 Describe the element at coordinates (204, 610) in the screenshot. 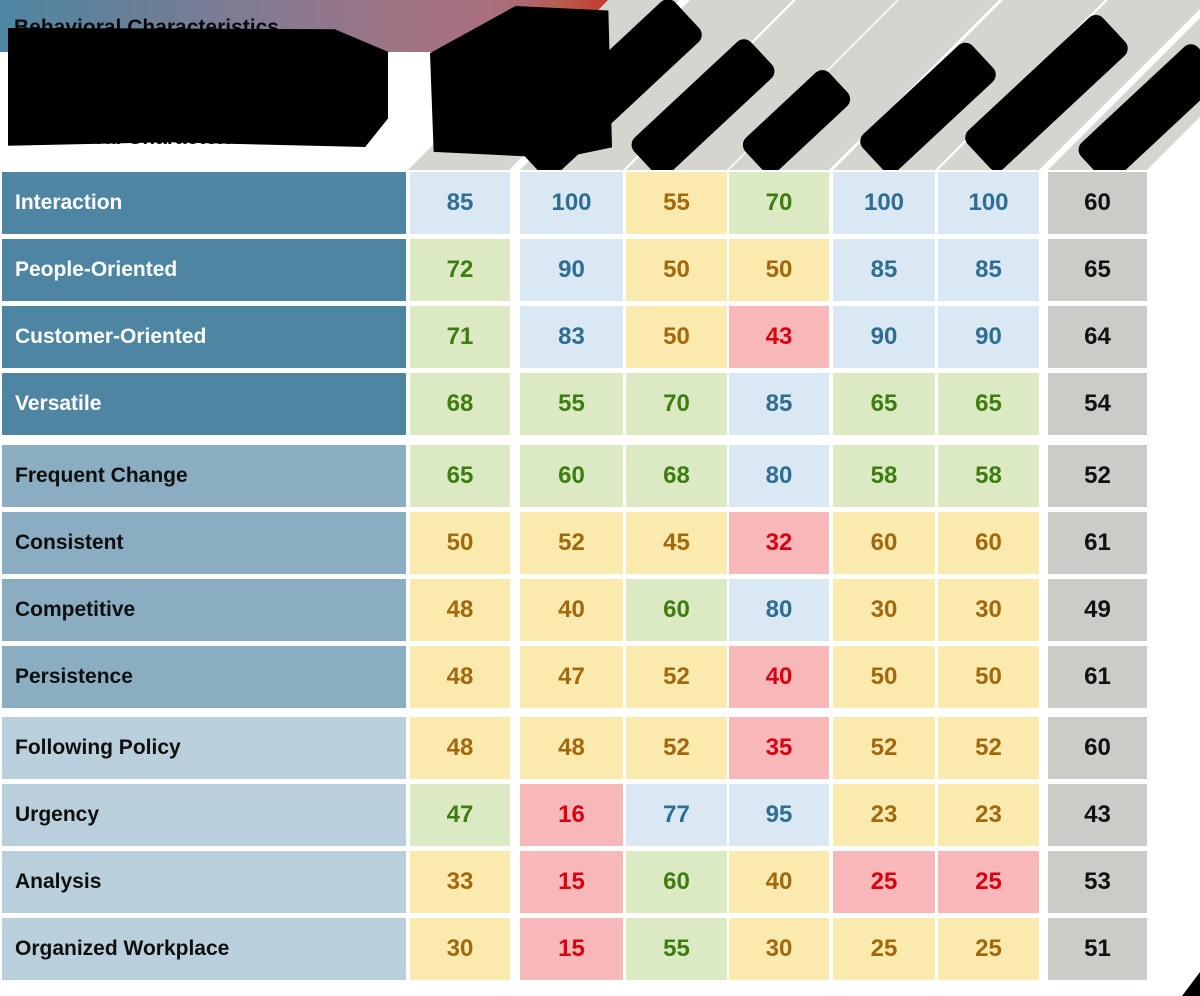

I see `row-label: Competitive` at that location.